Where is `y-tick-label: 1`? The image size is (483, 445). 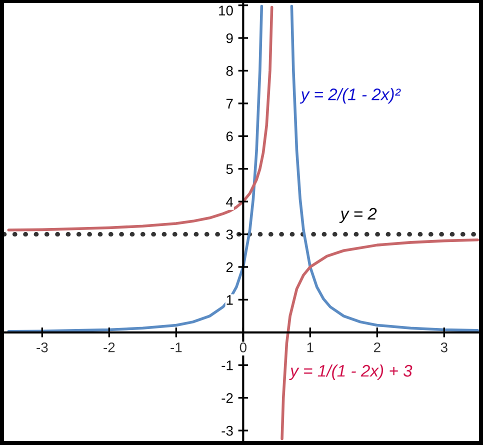
y-tick-label: 1 is located at coordinates (229, 300).